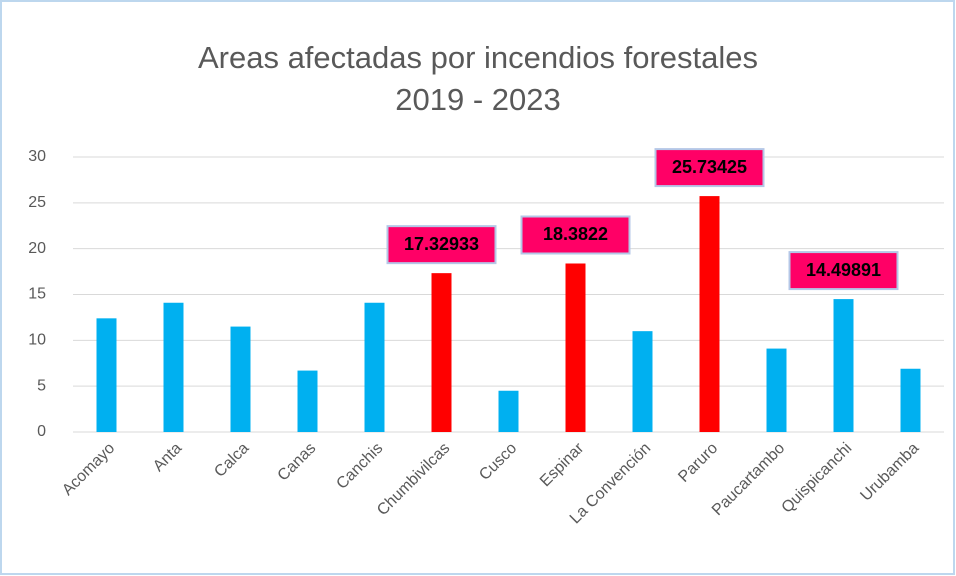  I want to click on chart-title: Areas afectadas por incendios forestales, so click(478, 57).